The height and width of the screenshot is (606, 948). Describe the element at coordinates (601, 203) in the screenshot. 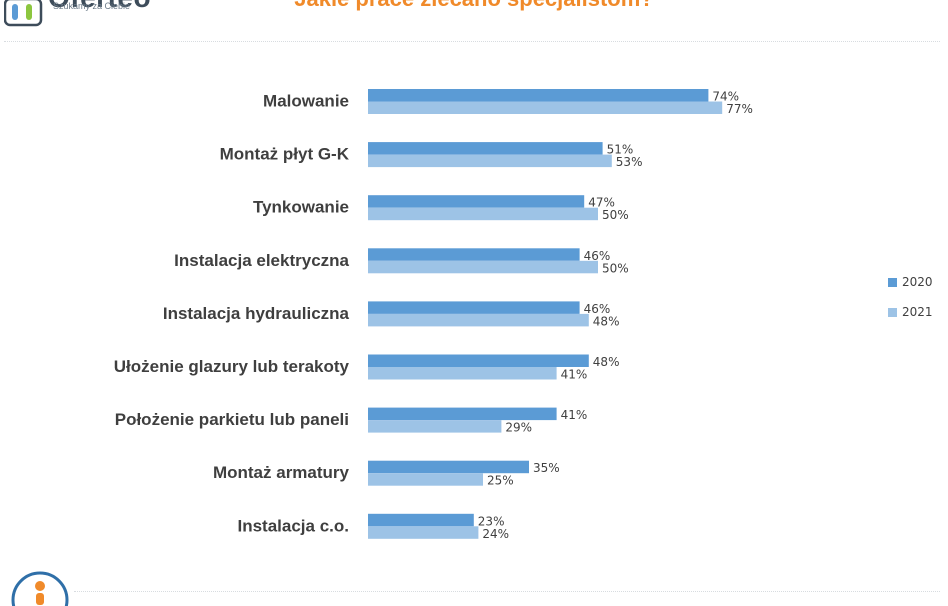

I see `data-label-2020: 47%` at that location.